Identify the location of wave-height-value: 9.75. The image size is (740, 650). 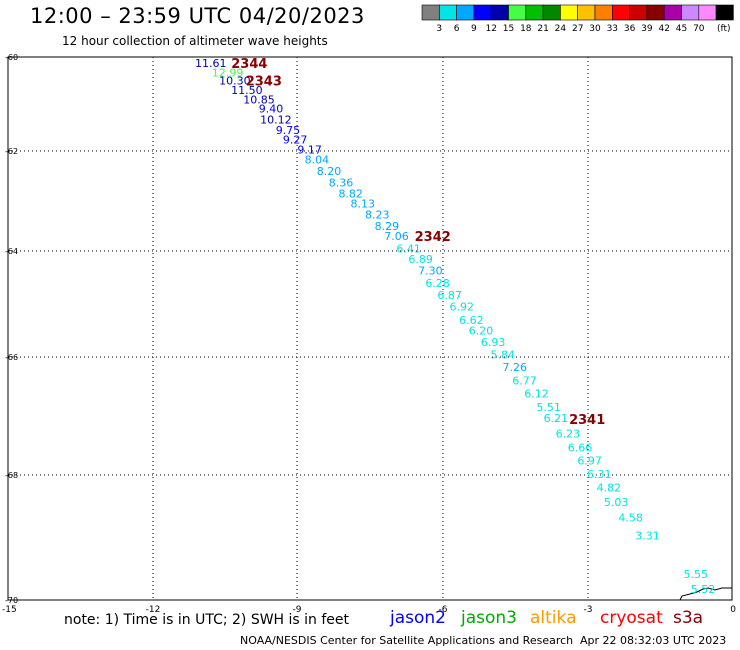
(288, 130).